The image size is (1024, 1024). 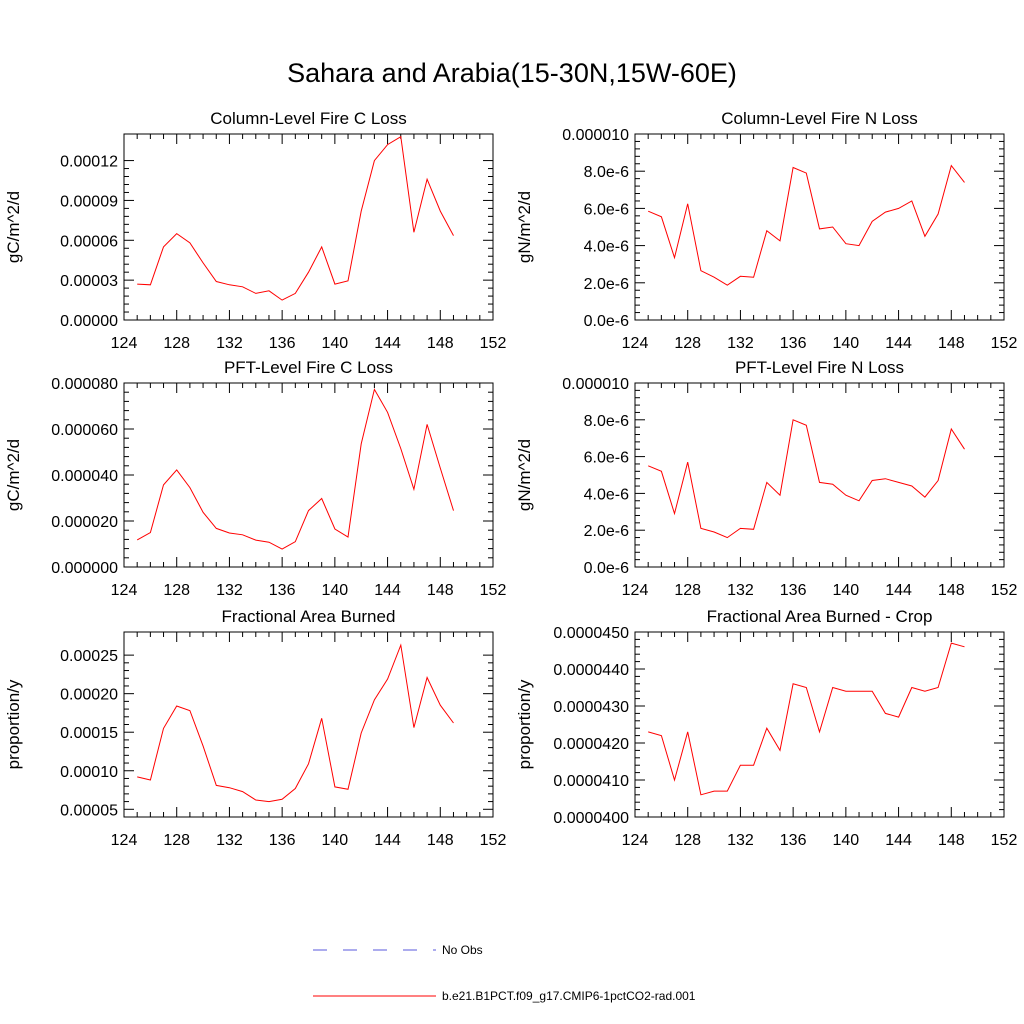 I want to click on y-tick-label: 0.0000430, so click(x=591, y=707).